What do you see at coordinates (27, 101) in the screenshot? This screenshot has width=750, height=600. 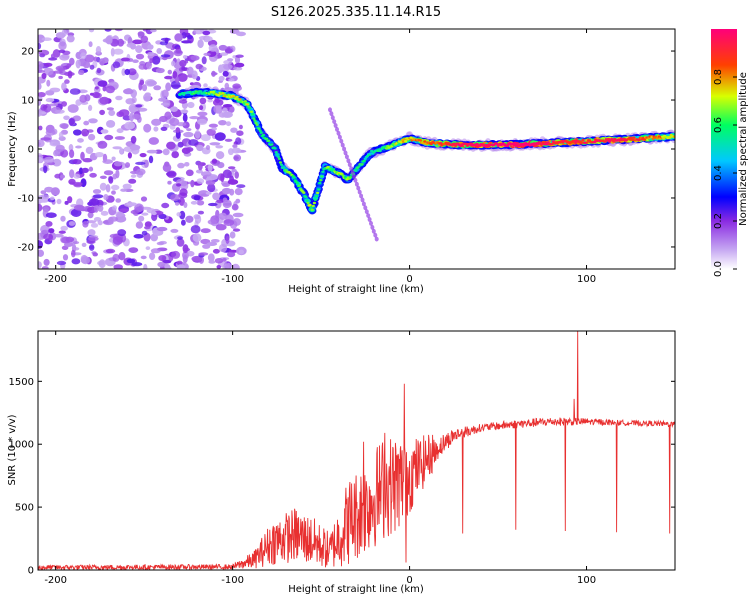 I see `y-tick-label: 10` at bounding box center [27, 101].